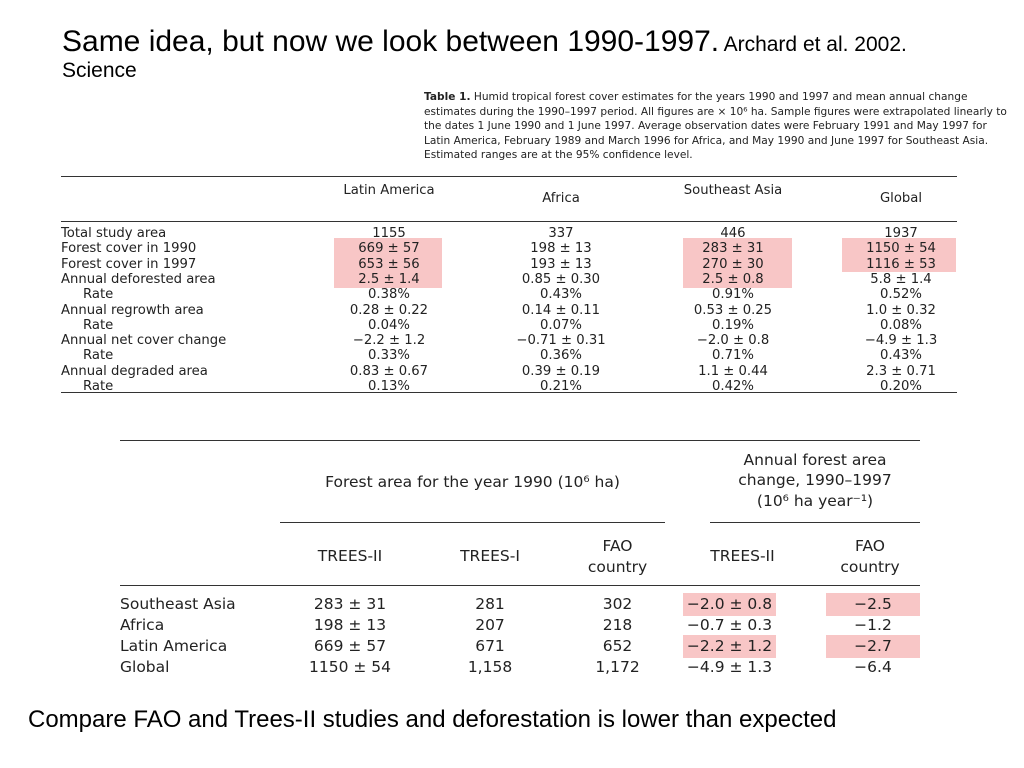  Describe the element at coordinates (729, 667) in the screenshot. I see `table2-cell: −4.9 ± 1.3` at that location.